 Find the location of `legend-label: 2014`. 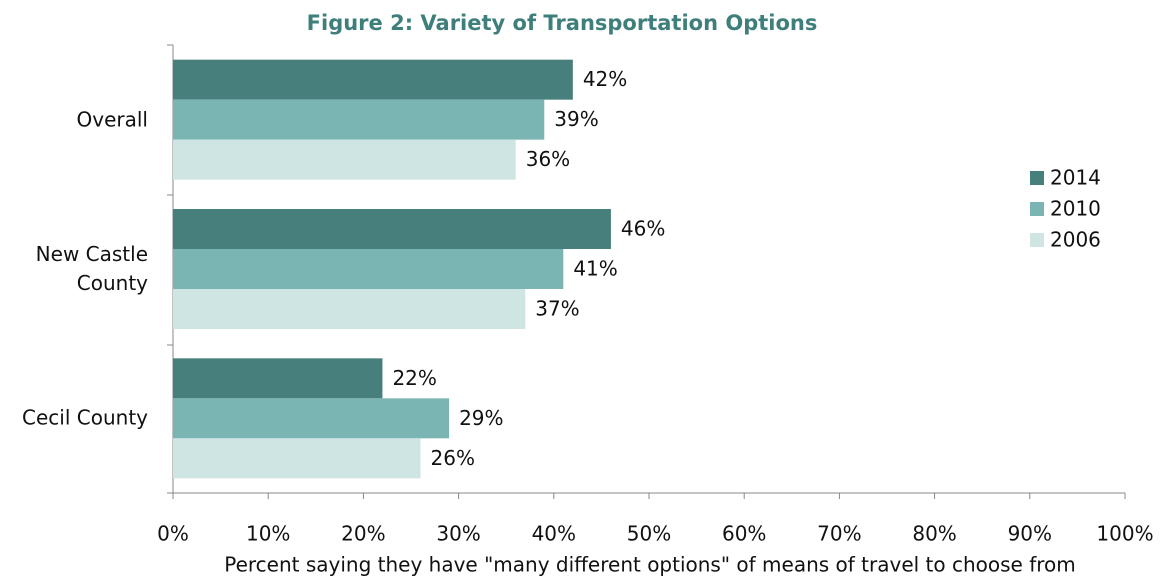

legend-label: 2014 is located at coordinates (1075, 178).